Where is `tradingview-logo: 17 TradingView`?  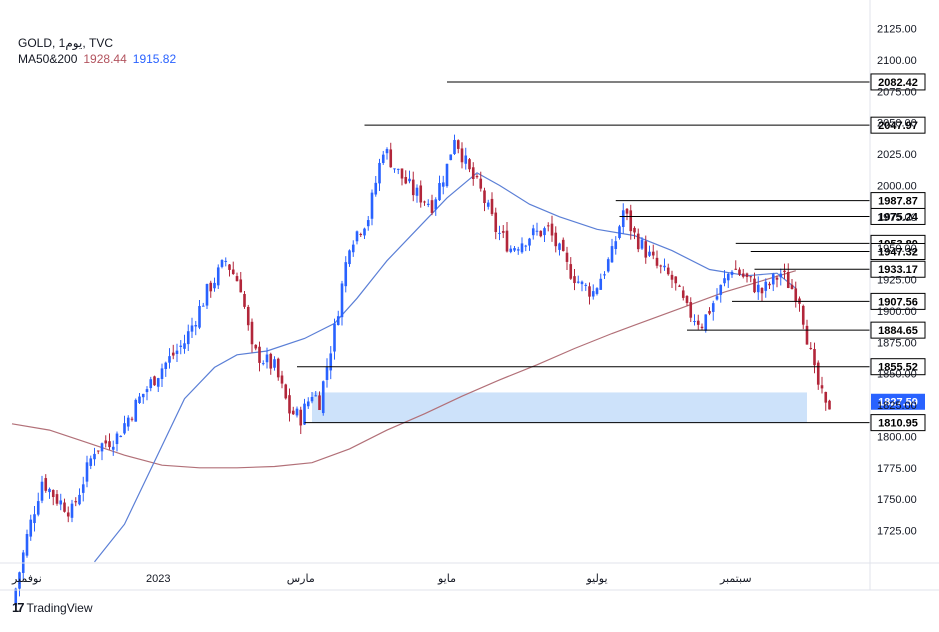
tradingview-logo: 17 TradingView is located at coordinates (52, 607).